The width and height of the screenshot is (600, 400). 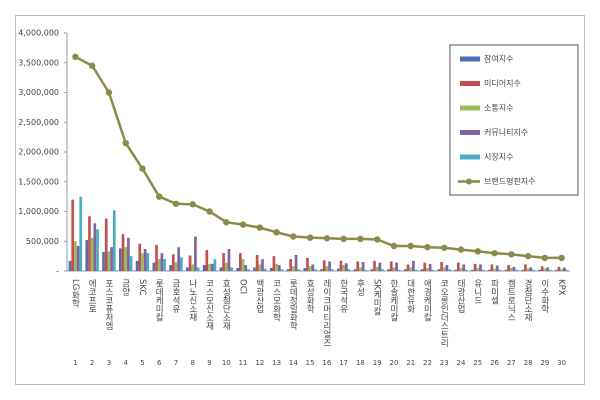 I want to click on x-tick-label: 에코프로, so click(x=92, y=296).